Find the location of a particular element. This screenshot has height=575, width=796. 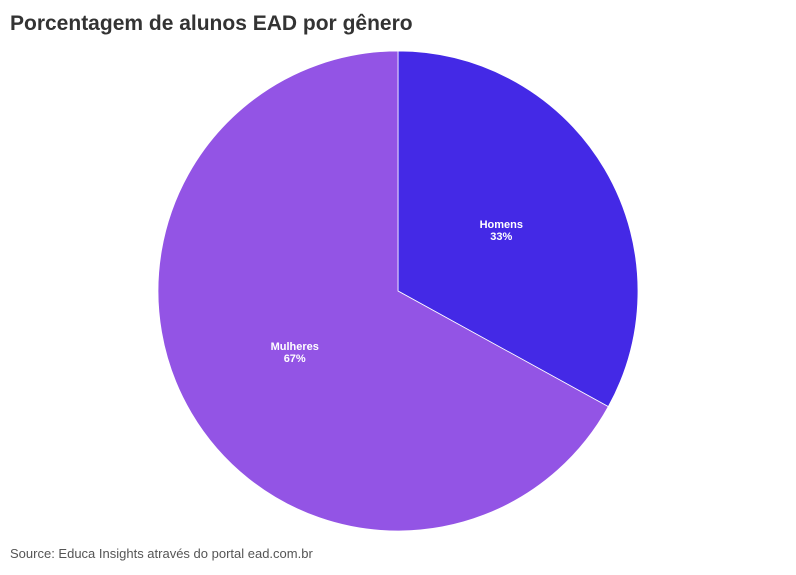

slice-value-homens: 33% is located at coordinates (501, 237).